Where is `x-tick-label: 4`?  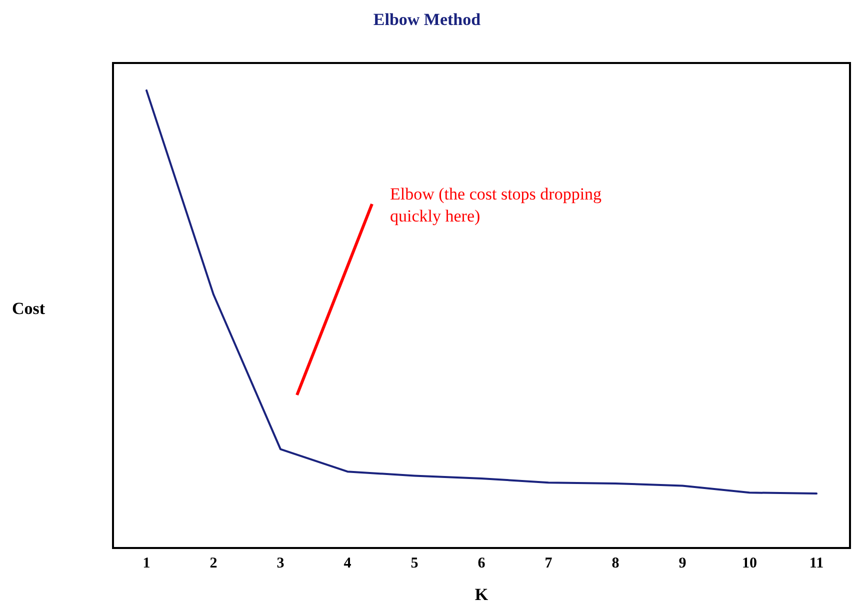
x-tick-label: 4 is located at coordinates (348, 564).